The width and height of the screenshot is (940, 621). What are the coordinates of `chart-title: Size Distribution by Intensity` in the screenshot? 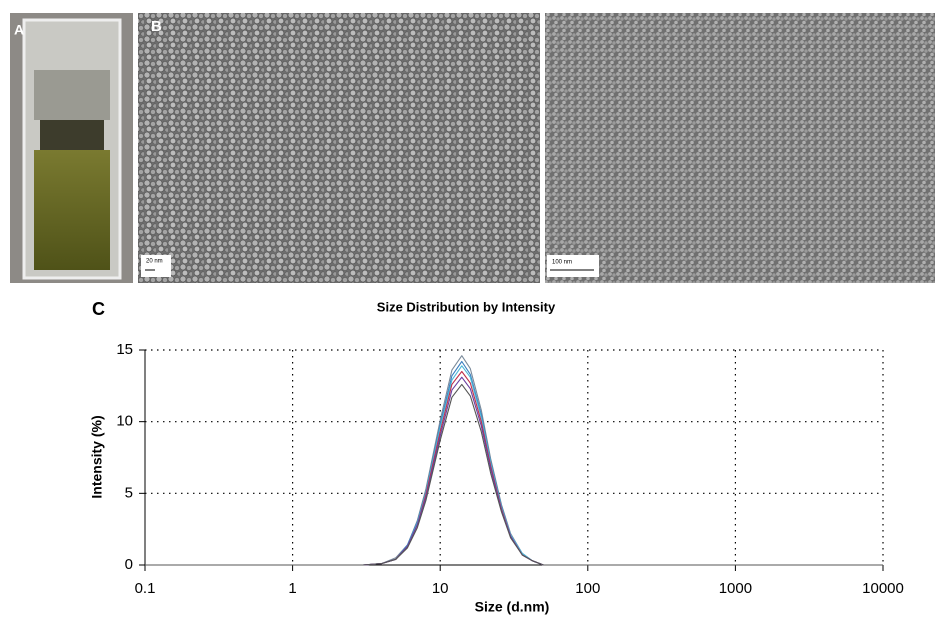 It's located at (466, 306).